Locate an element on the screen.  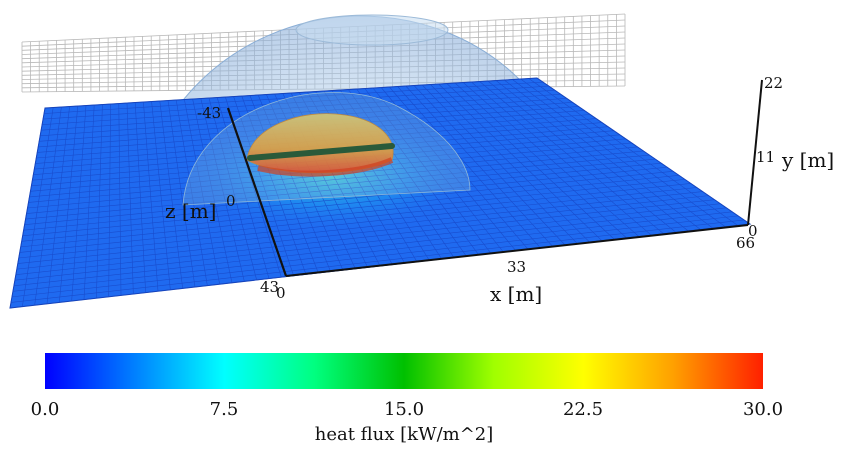
colorbar-tick-0: 0.0 is located at coordinates (45, 409).